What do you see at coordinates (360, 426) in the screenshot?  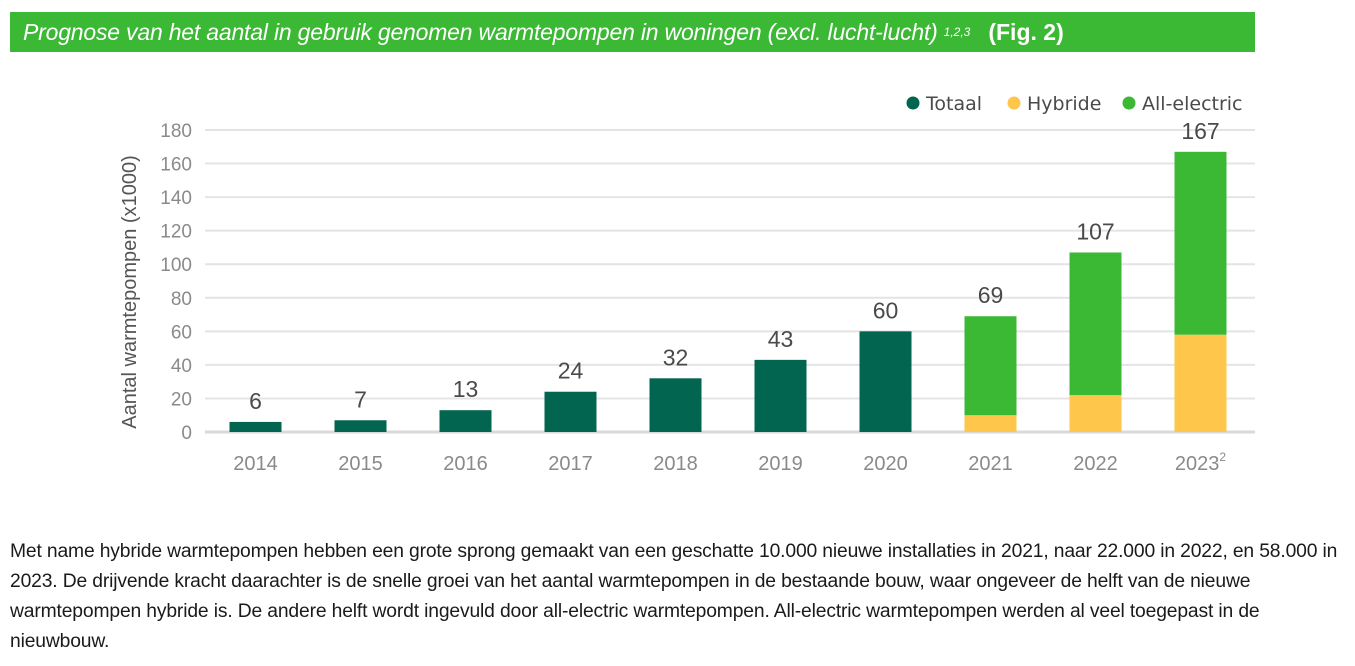 I see `bar-totaal-2015` at bounding box center [360, 426].